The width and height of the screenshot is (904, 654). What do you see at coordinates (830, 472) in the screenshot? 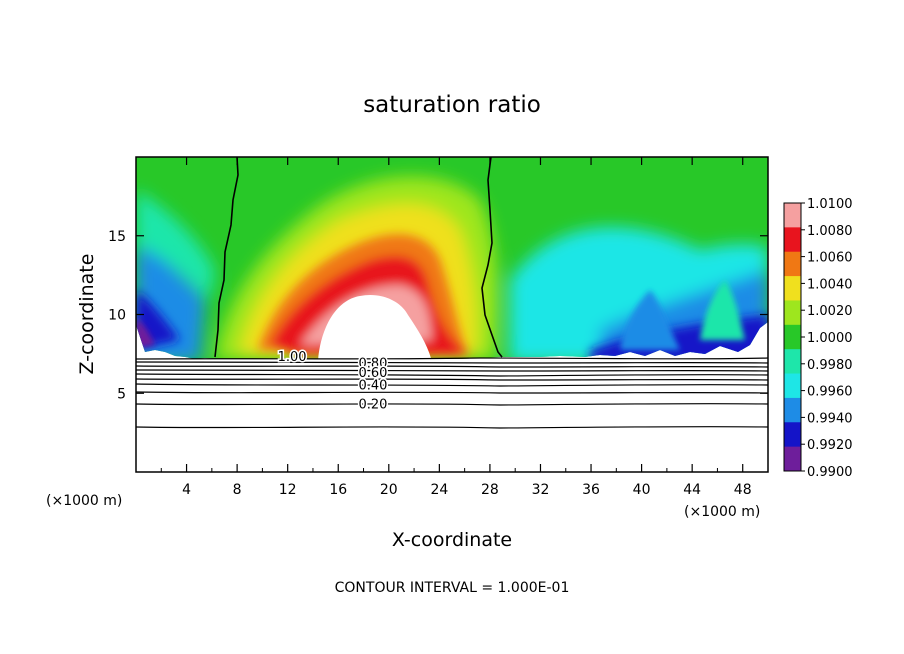
I see `colorbar-label: 0.9900` at bounding box center [830, 472].